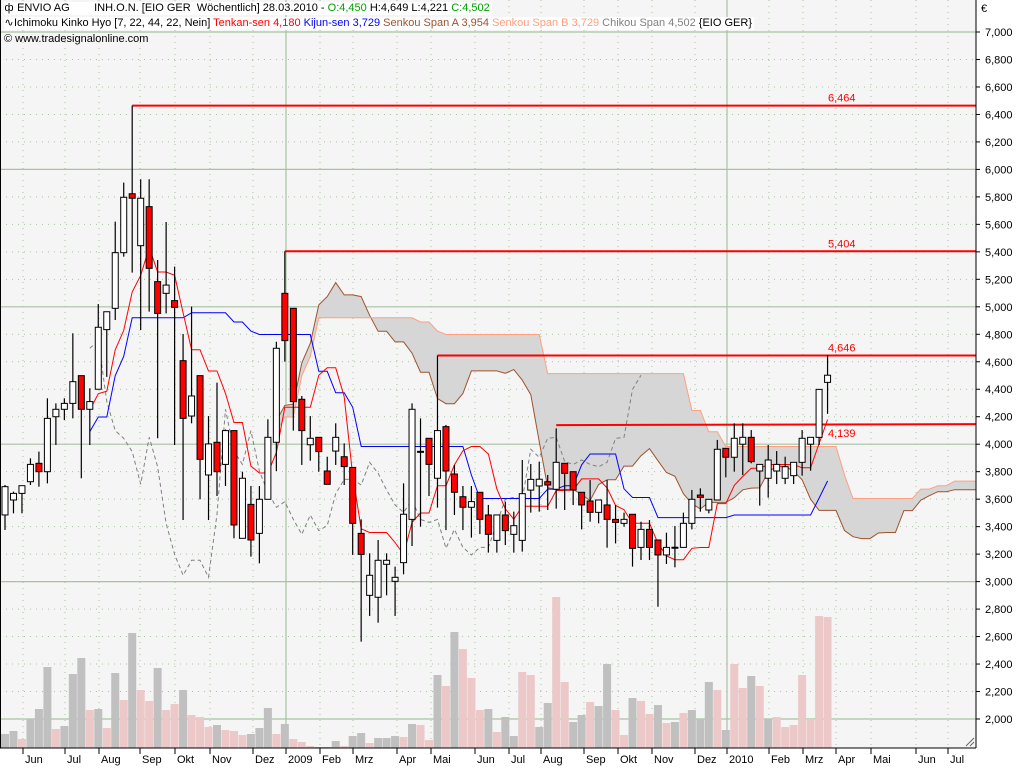 The width and height of the screenshot is (1024, 768). What do you see at coordinates (999, 225) in the screenshot?
I see `y-tick-label: 5,600` at bounding box center [999, 225].